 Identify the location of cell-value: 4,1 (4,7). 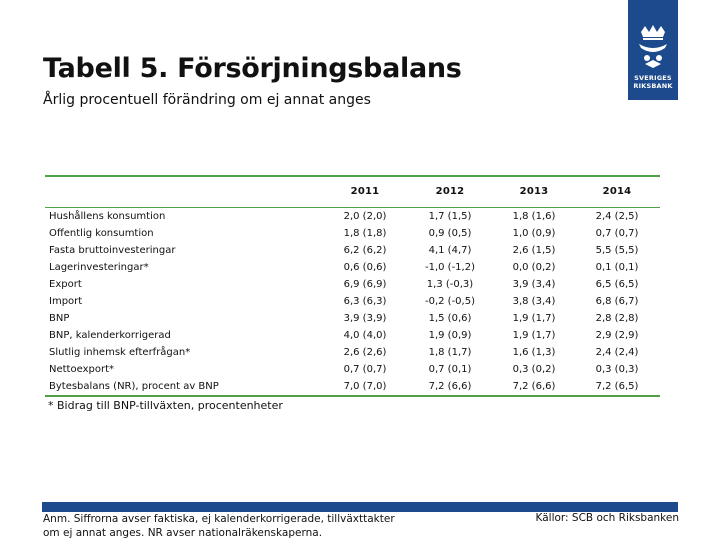
(450, 250).